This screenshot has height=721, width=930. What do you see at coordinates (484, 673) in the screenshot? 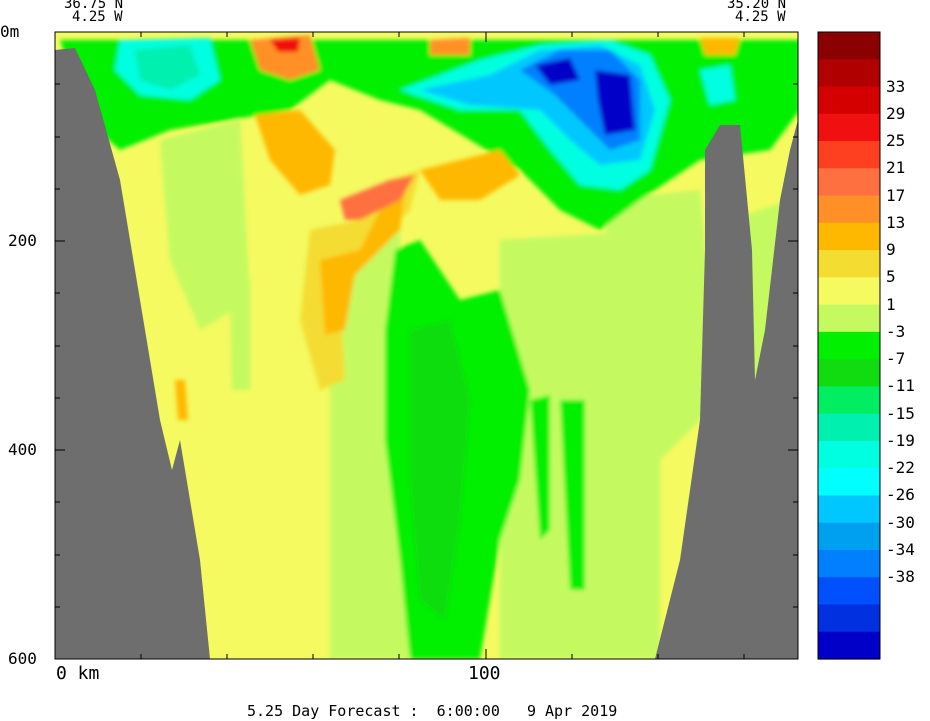
I see `x-tick-label: 100` at bounding box center [484, 673].